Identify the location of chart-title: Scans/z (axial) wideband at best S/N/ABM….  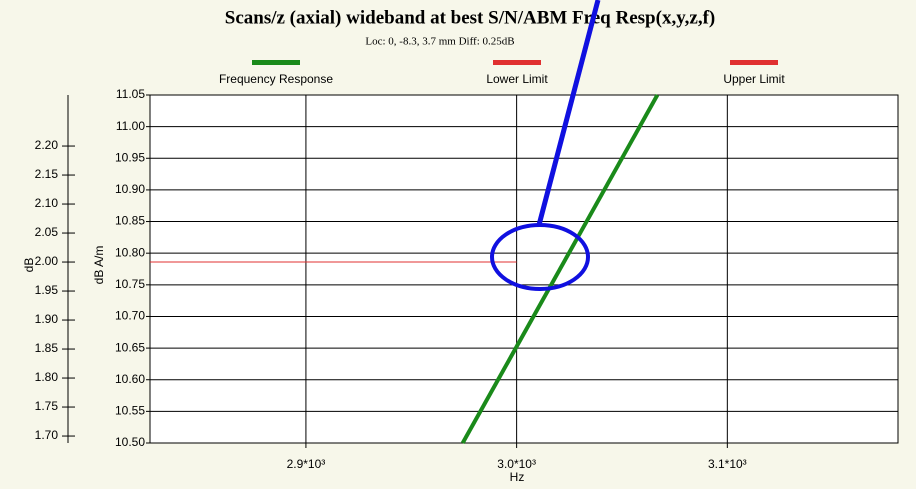
(470, 17).